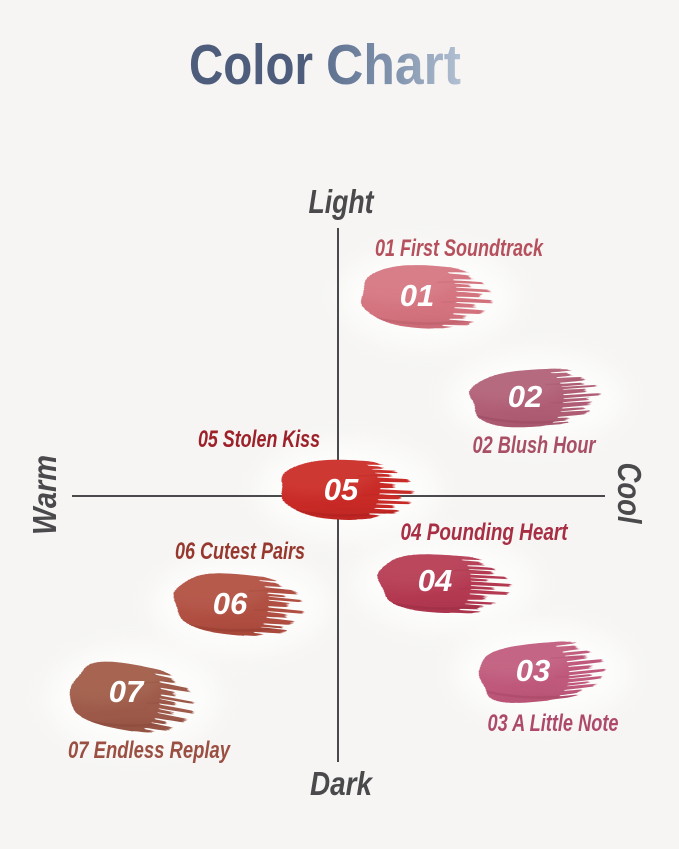  I want to click on svg-text: 07 Endless Replay, so click(149, 750).